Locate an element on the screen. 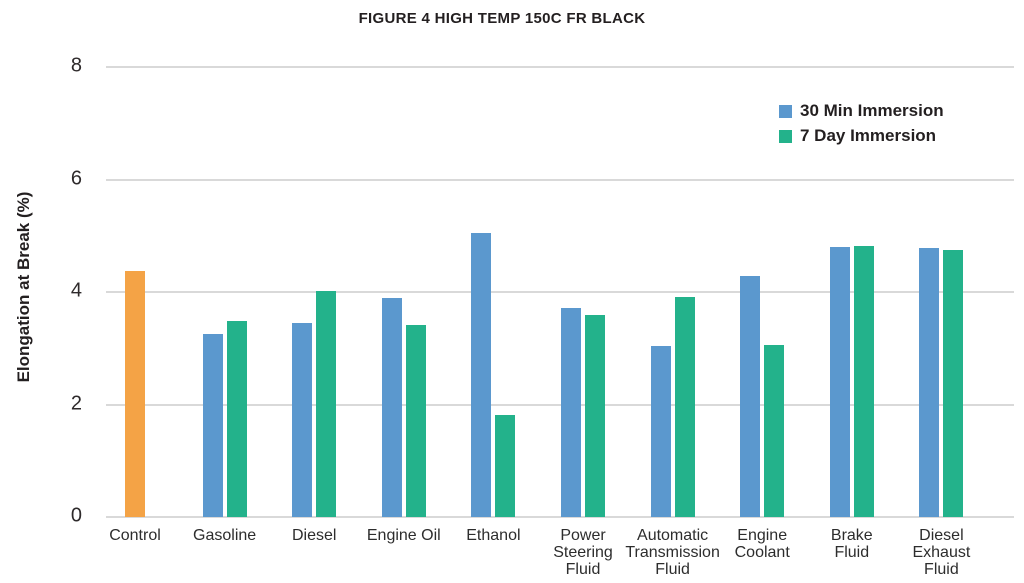  bar-30-min-brake-fluid is located at coordinates (839, 382).